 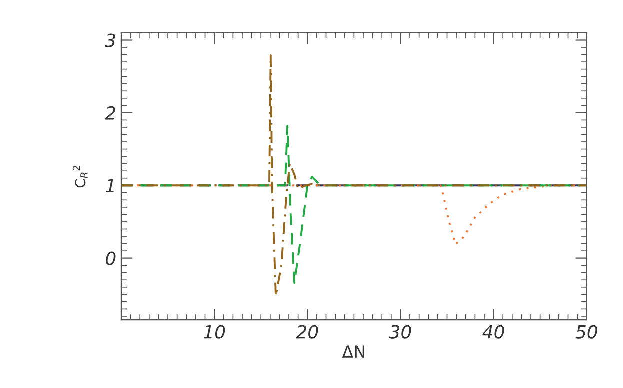 I want to click on x-axis-title: ΔN, so click(x=353, y=352).